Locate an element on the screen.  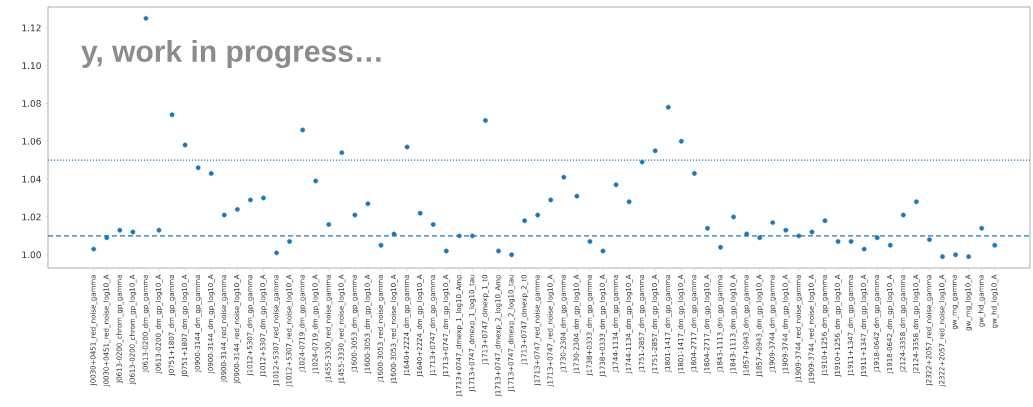
y-tick-label: 1.10 is located at coordinates (31, 66).